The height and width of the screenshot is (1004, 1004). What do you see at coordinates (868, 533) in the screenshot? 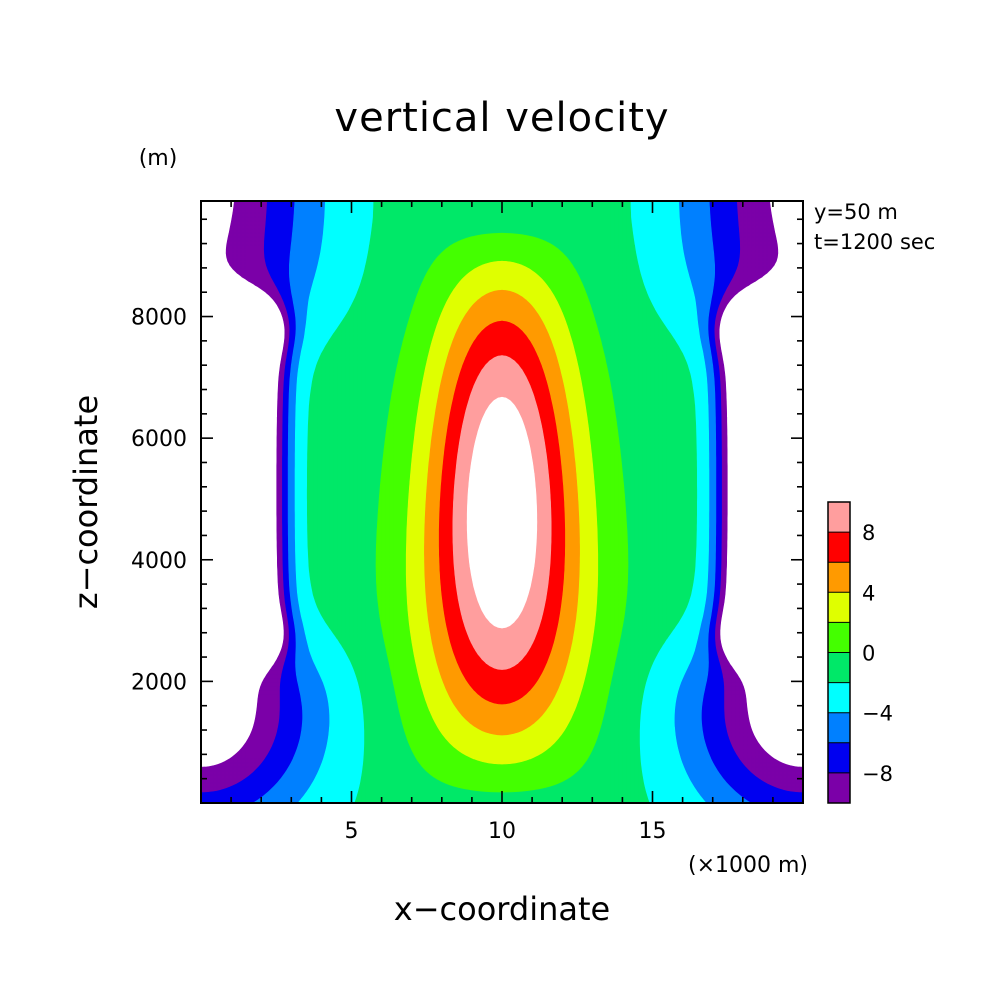
I see `colorbar-label: 8` at bounding box center [868, 533].